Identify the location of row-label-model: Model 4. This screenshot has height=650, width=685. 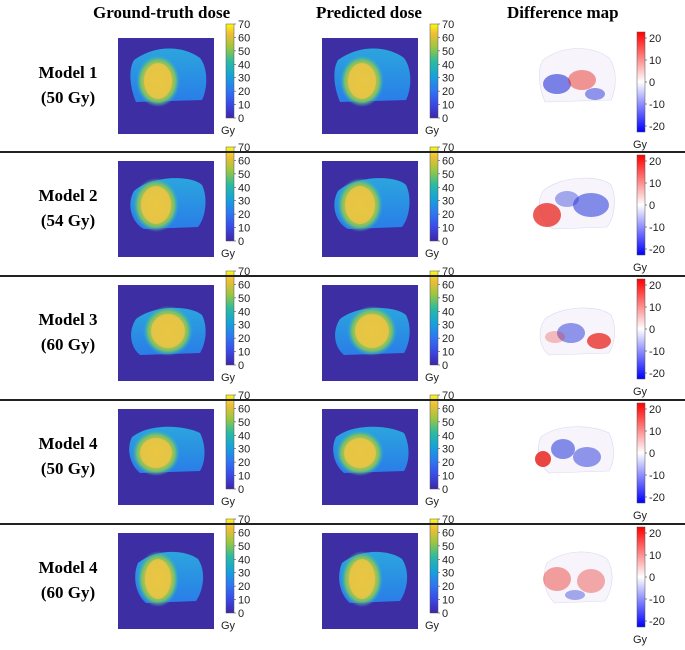
(68, 567).